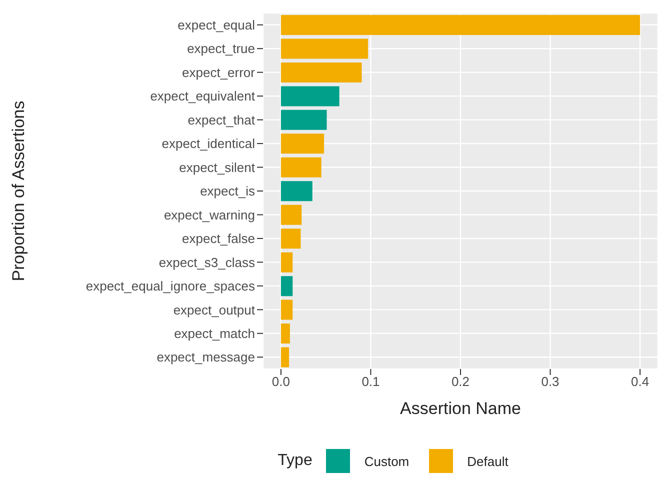 This screenshot has width=670, height=481. Describe the element at coordinates (295, 461) in the screenshot. I see `legend-title: Type` at that location.